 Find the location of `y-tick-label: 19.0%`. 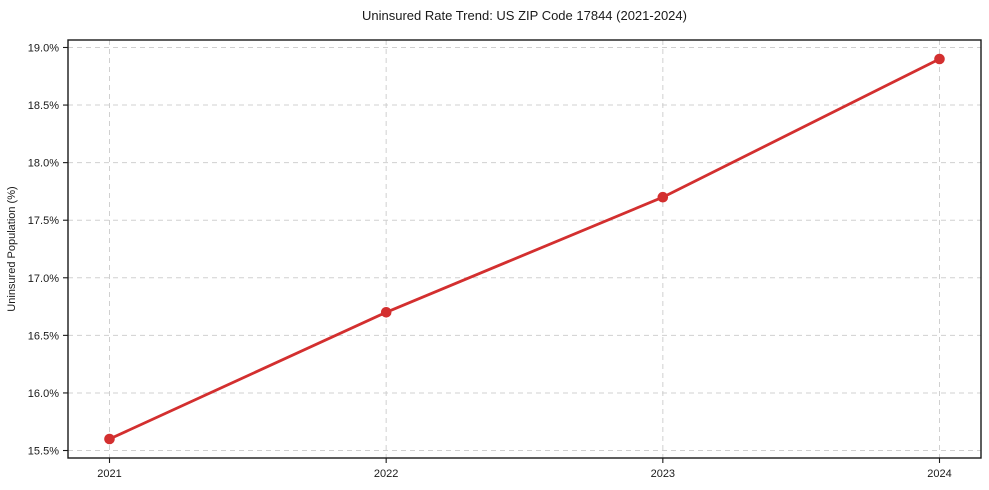

y-tick-label: 19.0% is located at coordinates (43, 48).